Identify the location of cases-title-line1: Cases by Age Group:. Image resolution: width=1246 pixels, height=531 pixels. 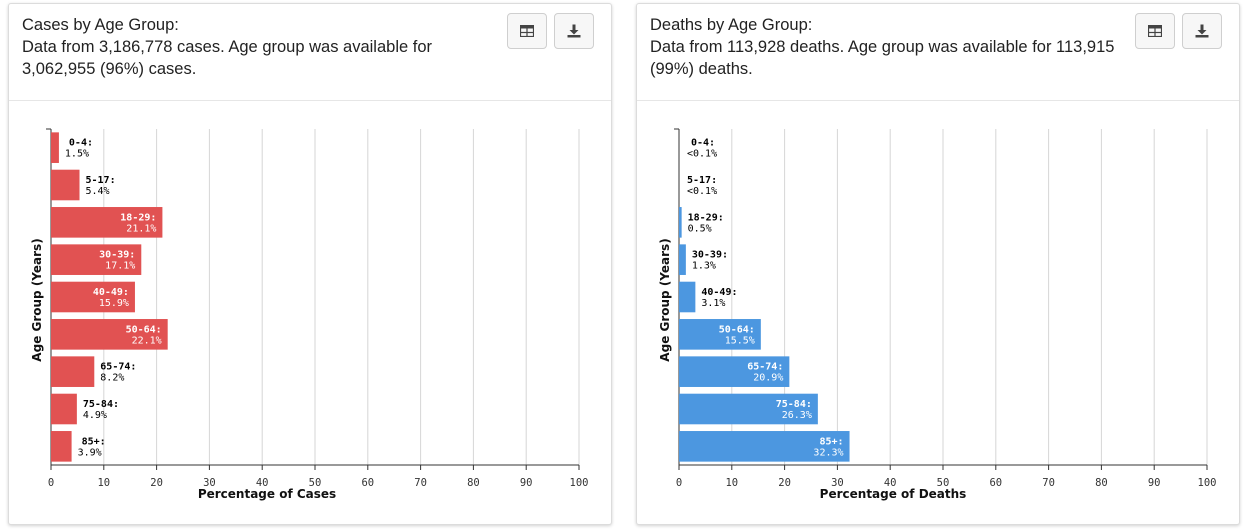
(100, 25).